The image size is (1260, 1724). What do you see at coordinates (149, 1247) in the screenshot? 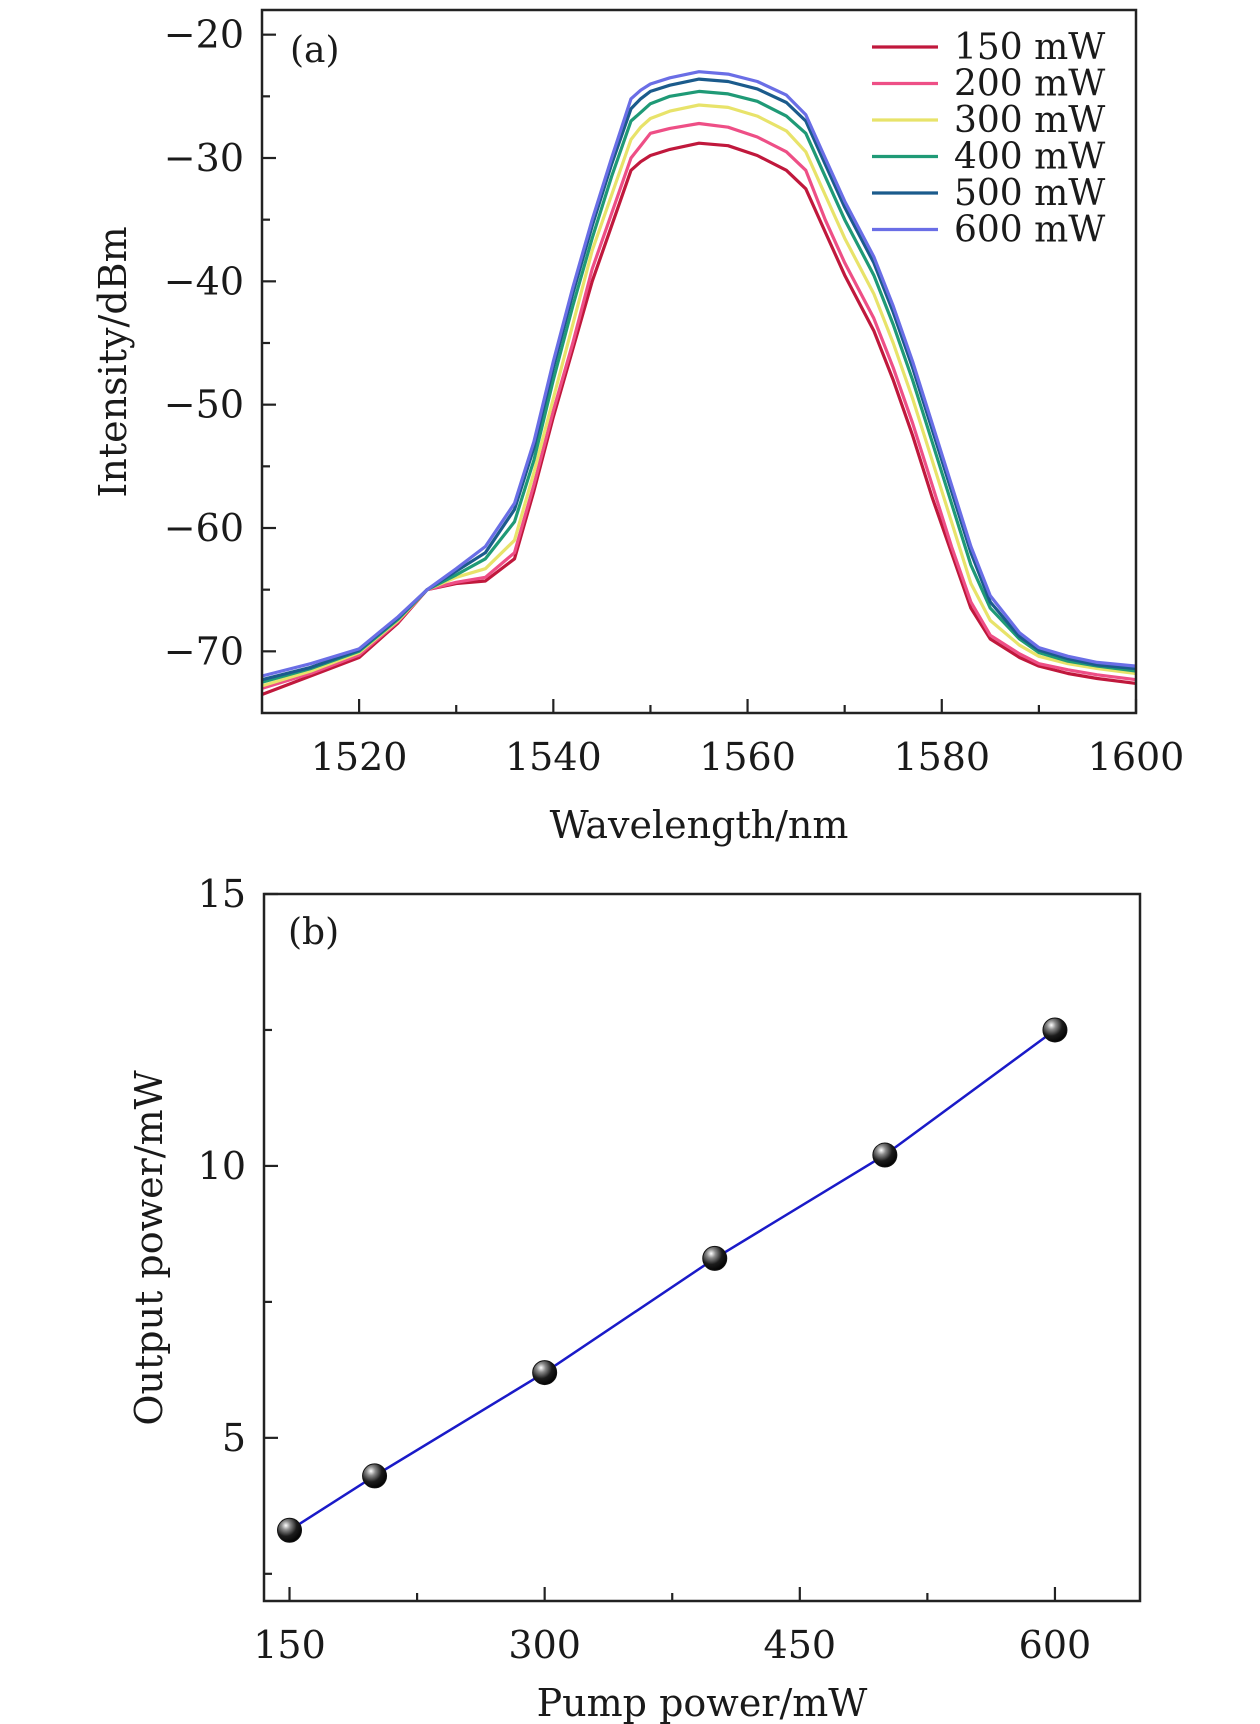
I see `y-axis-title: Output power/mW` at bounding box center [149, 1247].